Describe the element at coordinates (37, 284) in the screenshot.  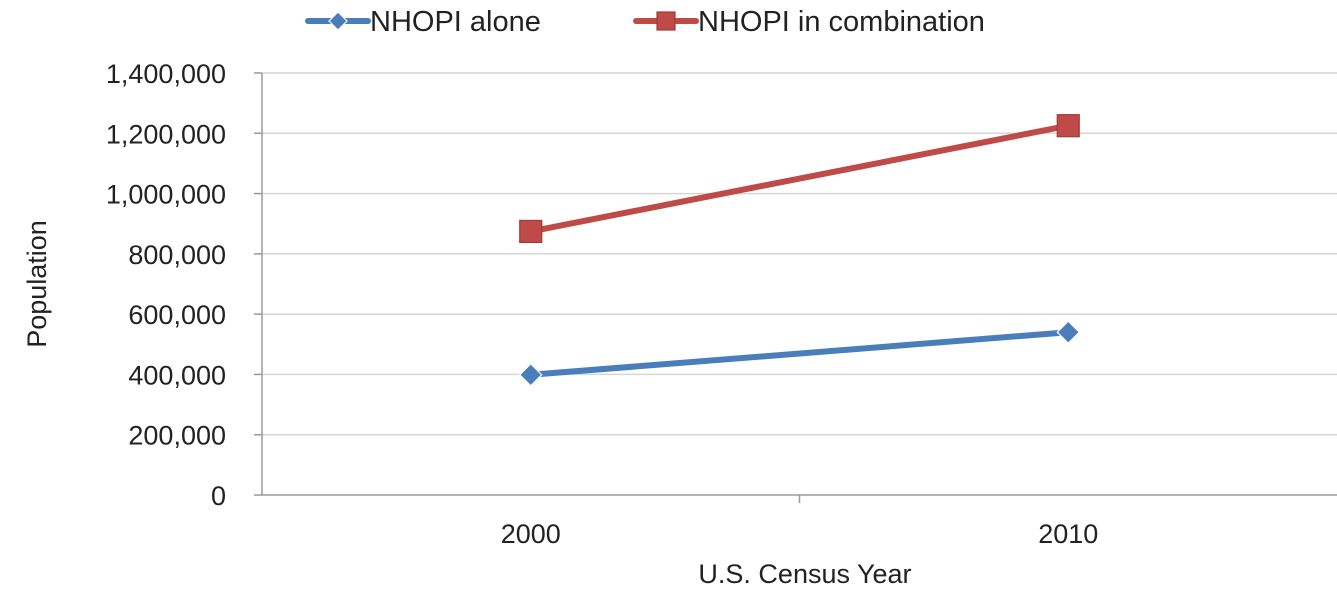
I see `y-axis-title: Population` at that location.